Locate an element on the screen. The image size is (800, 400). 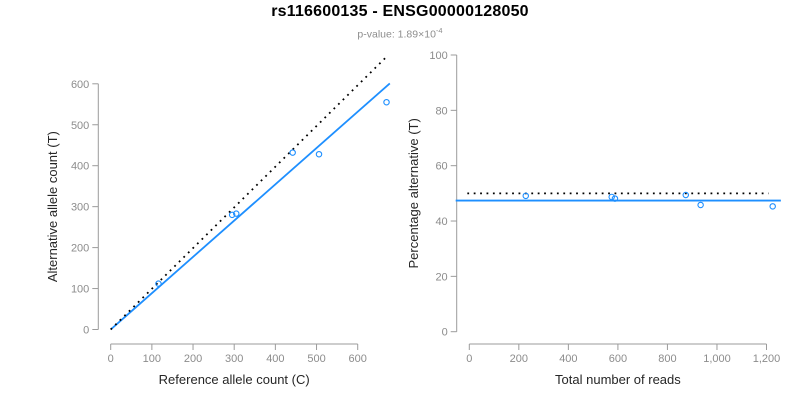
y-axis-title: Percentage alternative (T) is located at coordinates (413, 193).